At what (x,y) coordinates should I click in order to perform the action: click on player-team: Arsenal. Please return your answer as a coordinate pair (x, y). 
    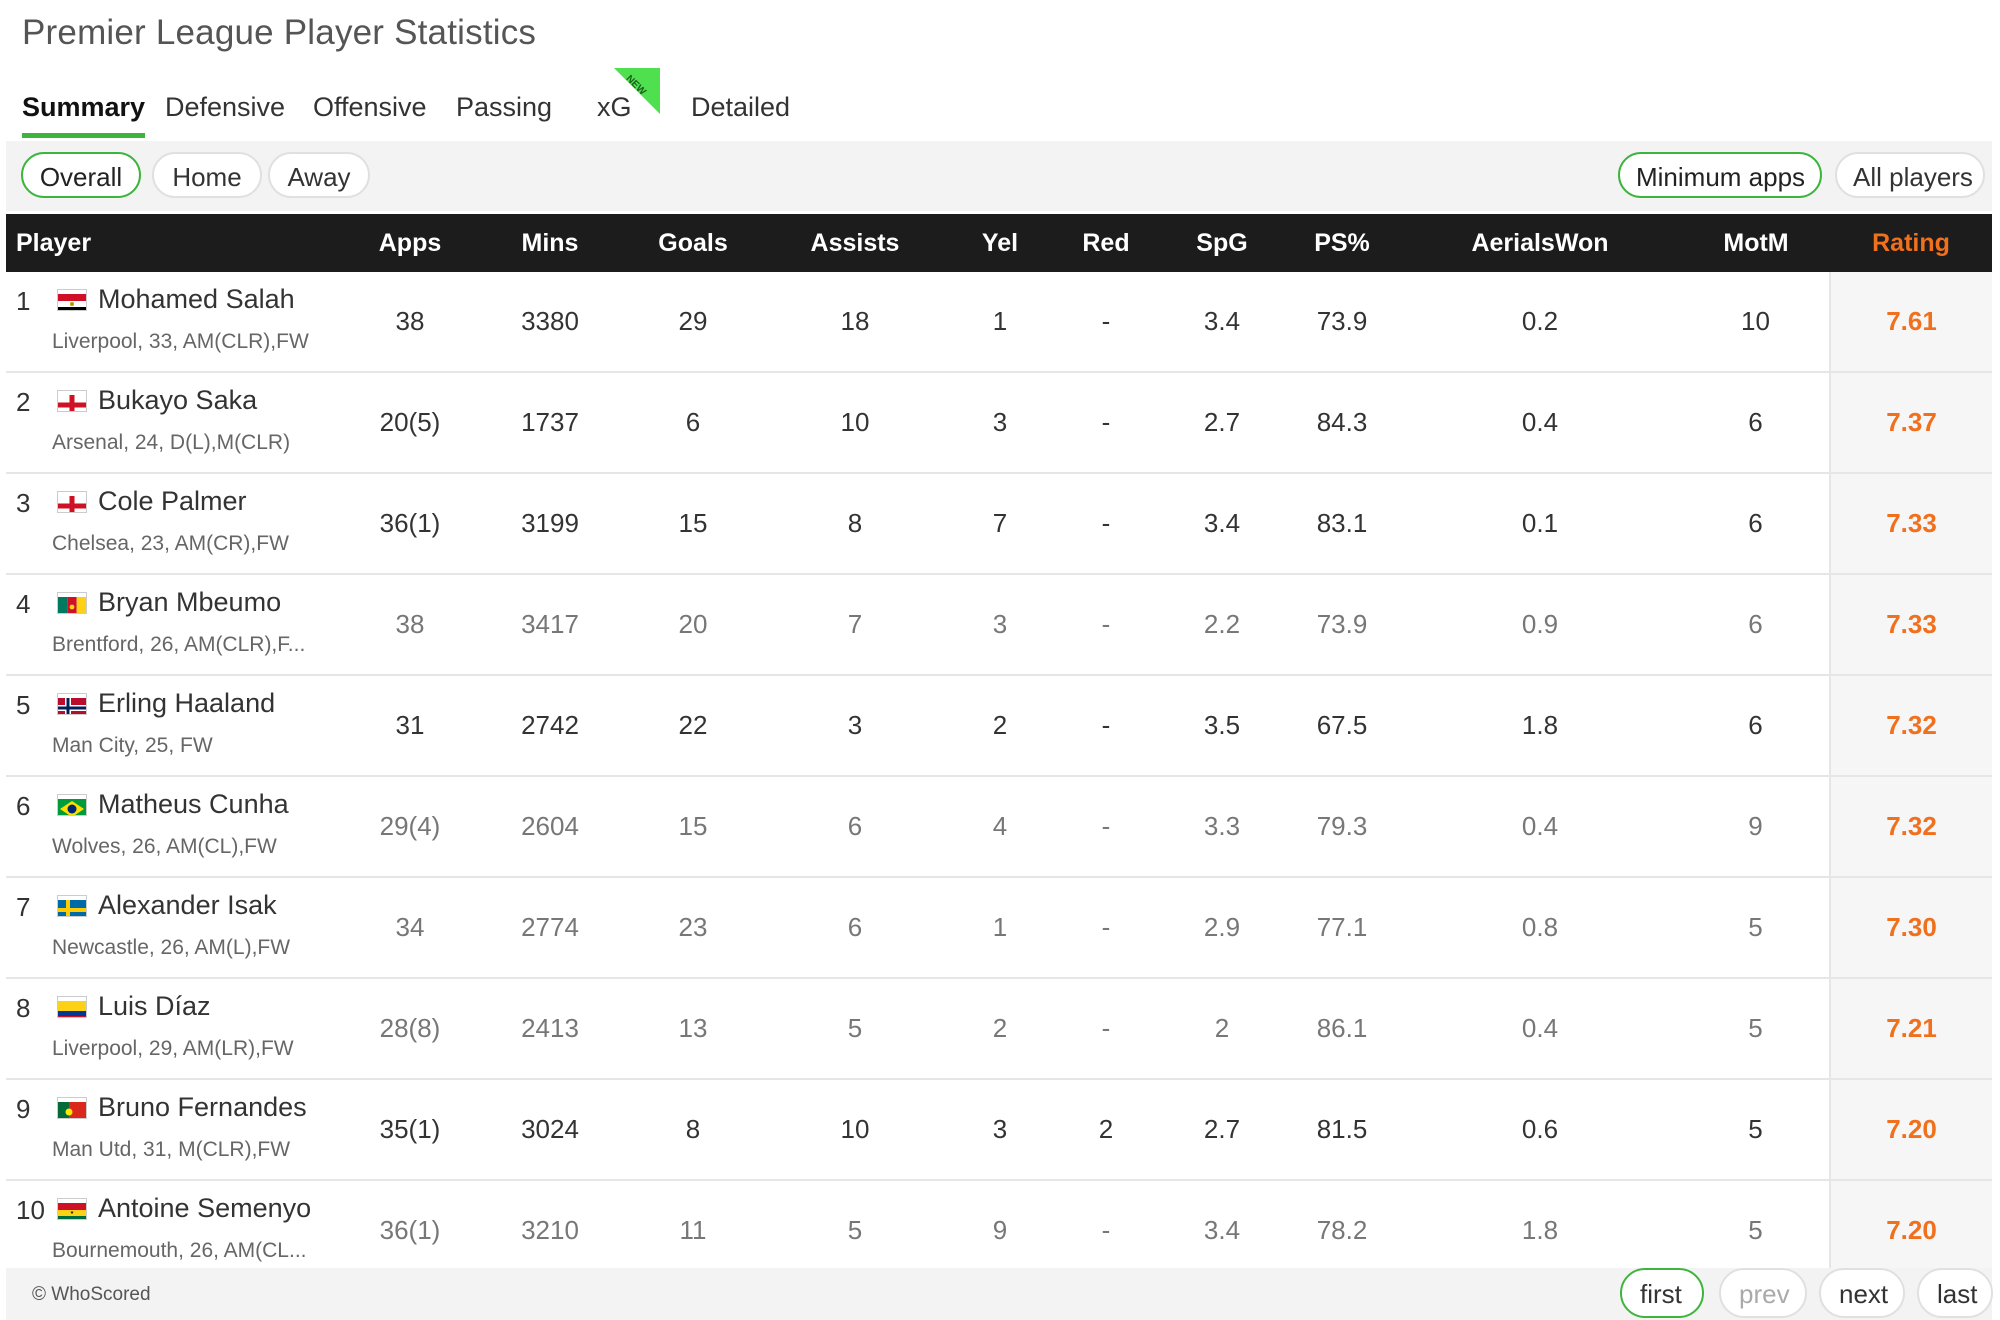
    Looking at the image, I should click on (88, 442).